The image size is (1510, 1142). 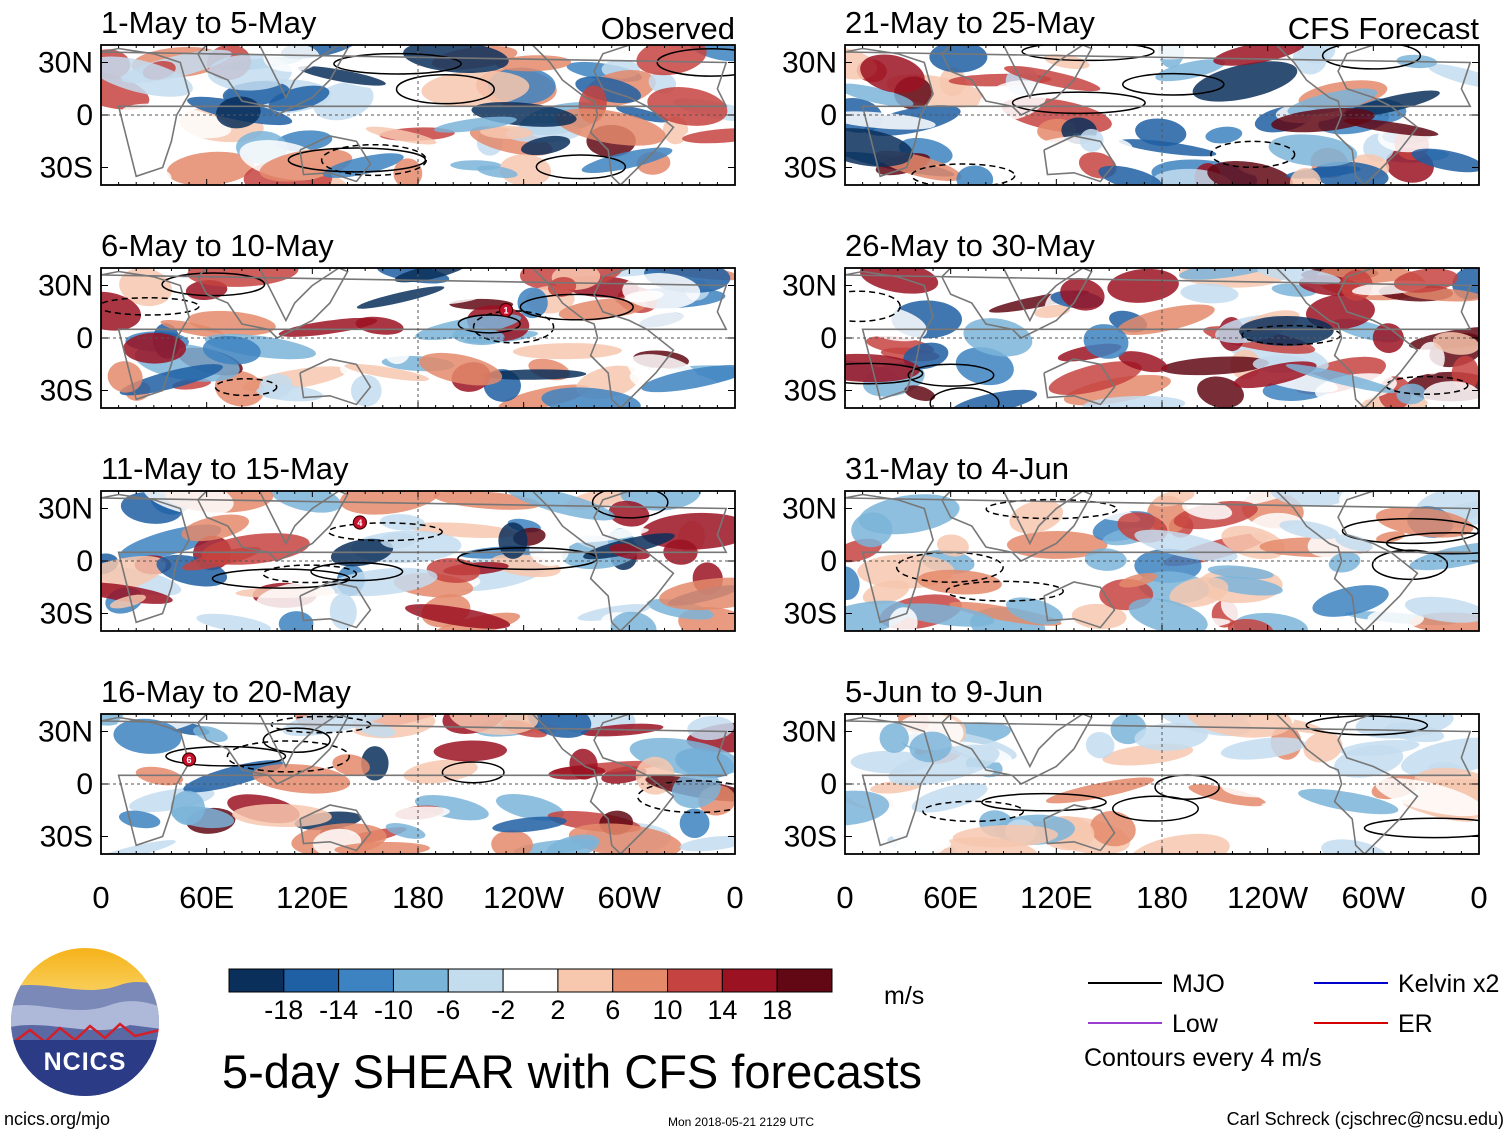 I want to click on panel-0-3: 30N 0 30S 16-May to 20-May 6, so click(x=387, y=764).